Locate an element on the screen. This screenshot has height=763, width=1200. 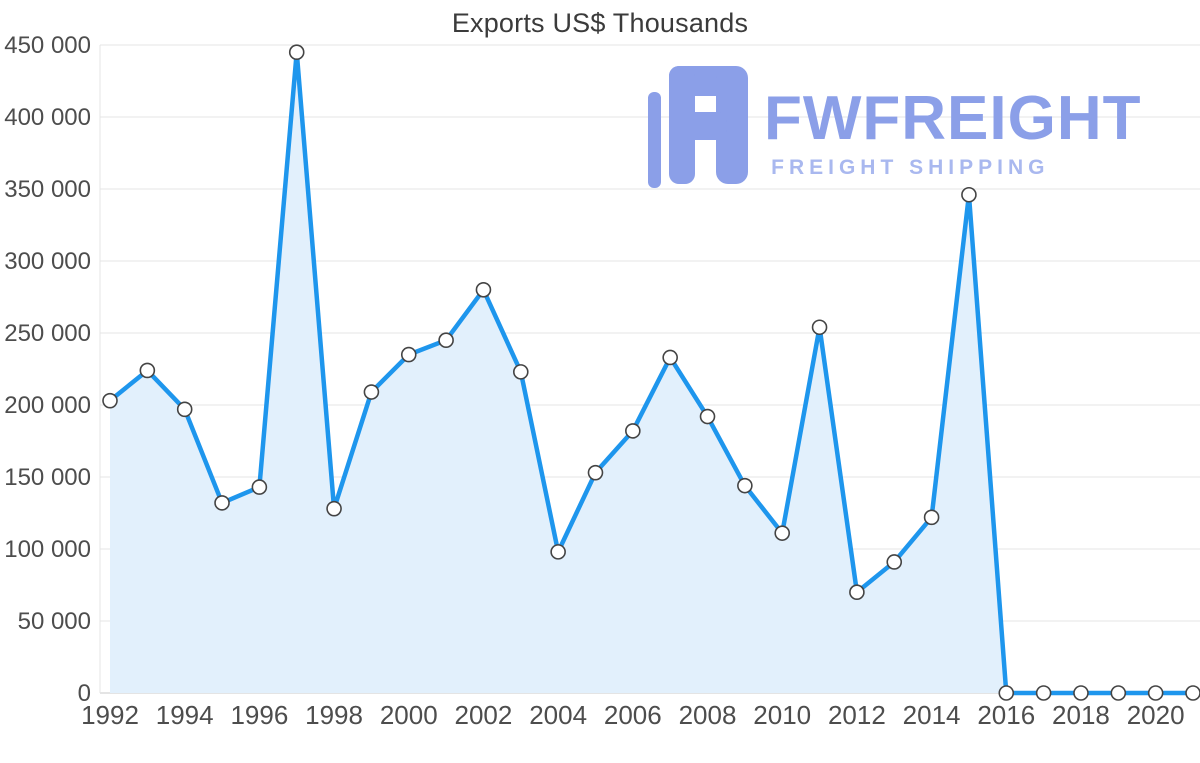
watermark-texts: FWFREIGHT FREIGHT SHIPPING is located at coordinates (953, 123).